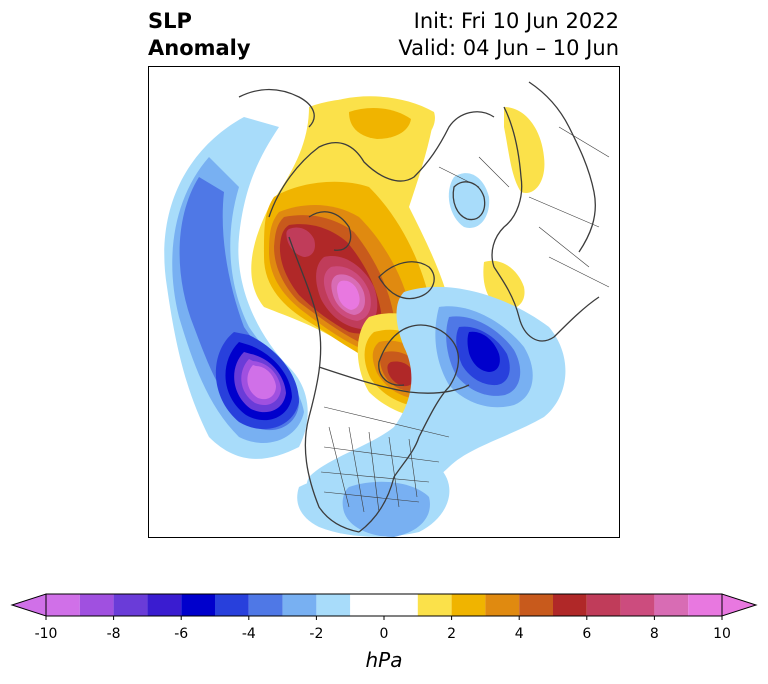 This screenshot has width=768, height=684. I want to click on colorbar-unit: hPa, so click(384, 660).